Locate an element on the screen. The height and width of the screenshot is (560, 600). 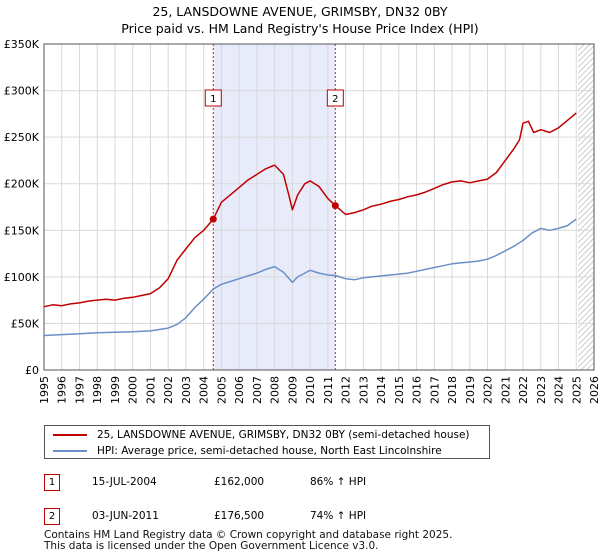
y-tick-label: £50K is located at coordinates (25, 323).